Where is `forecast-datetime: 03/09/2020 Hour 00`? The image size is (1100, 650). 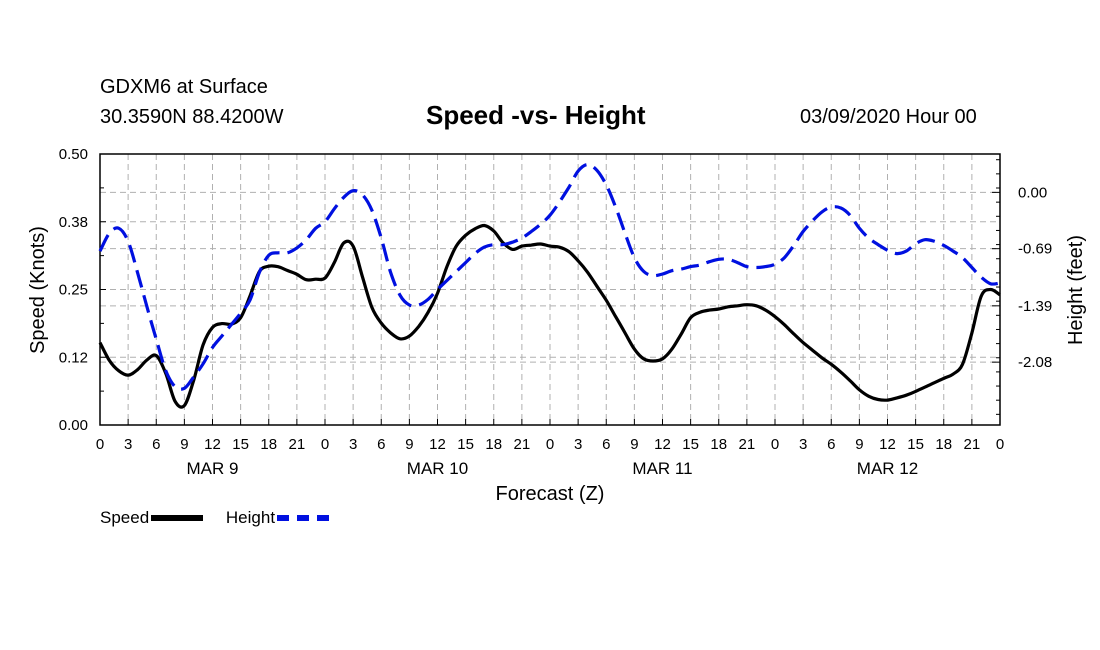
forecast-datetime: 03/09/2020 Hour 00 is located at coordinates (888, 117).